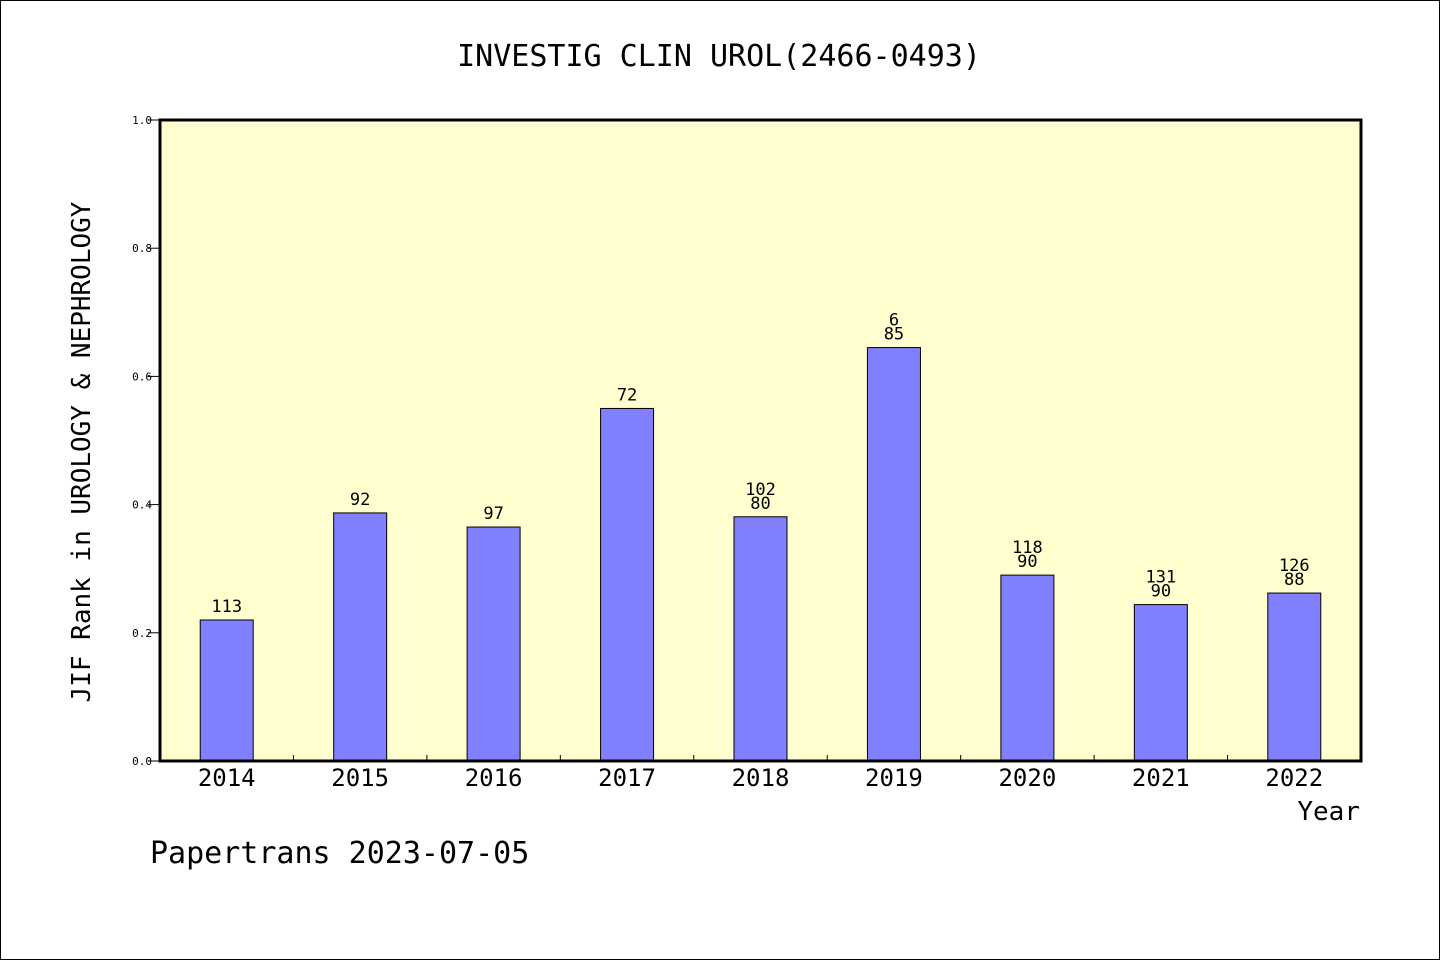 This screenshot has width=1440, height=960. Describe the element at coordinates (226, 607) in the screenshot. I see `bar-data-label-2014: 113` at that location.